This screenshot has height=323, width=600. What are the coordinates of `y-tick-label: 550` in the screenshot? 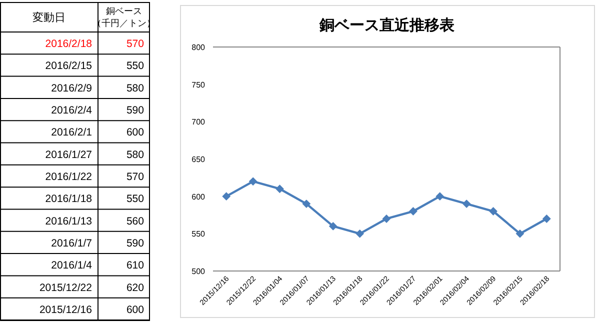 It's located at (199, 234).